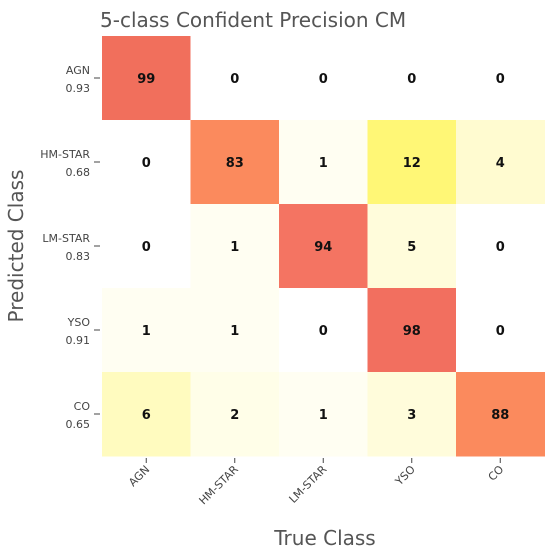 The width and height of the screenshot is (552, 552). Describe the element at coordinates (66, 238) in the screenshot. I see `y-tick-label: LM-STAR` at that location.